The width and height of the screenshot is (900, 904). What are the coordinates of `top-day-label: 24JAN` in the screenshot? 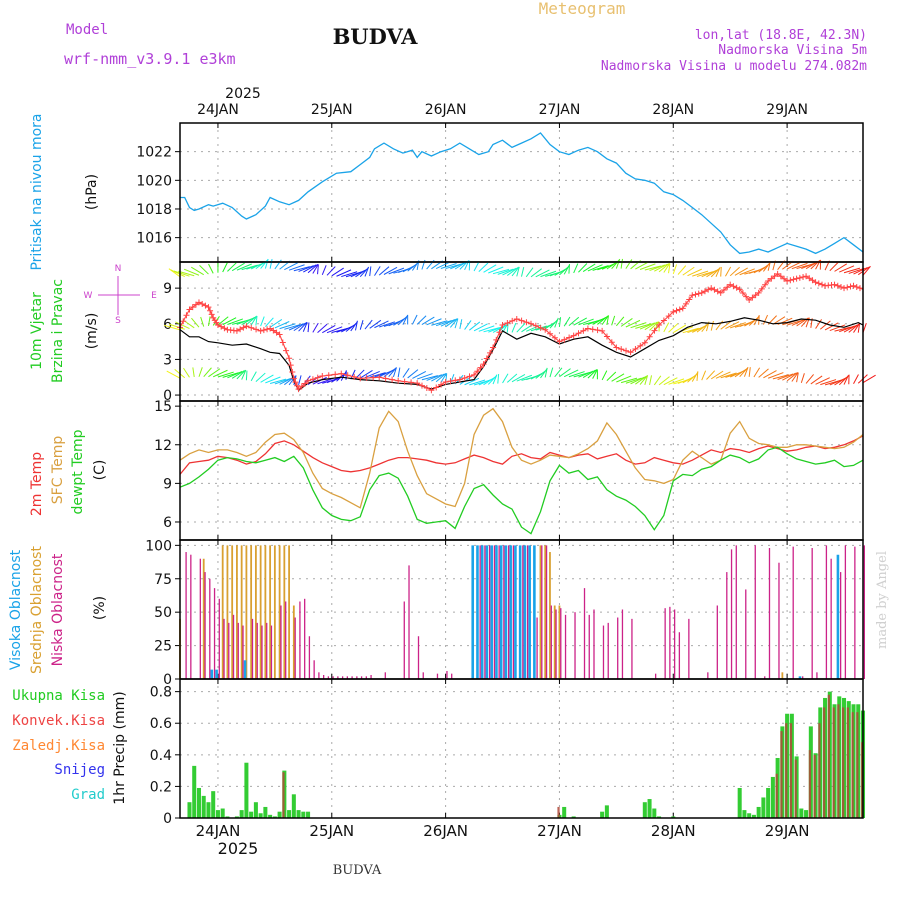 It's located at (218, 110).